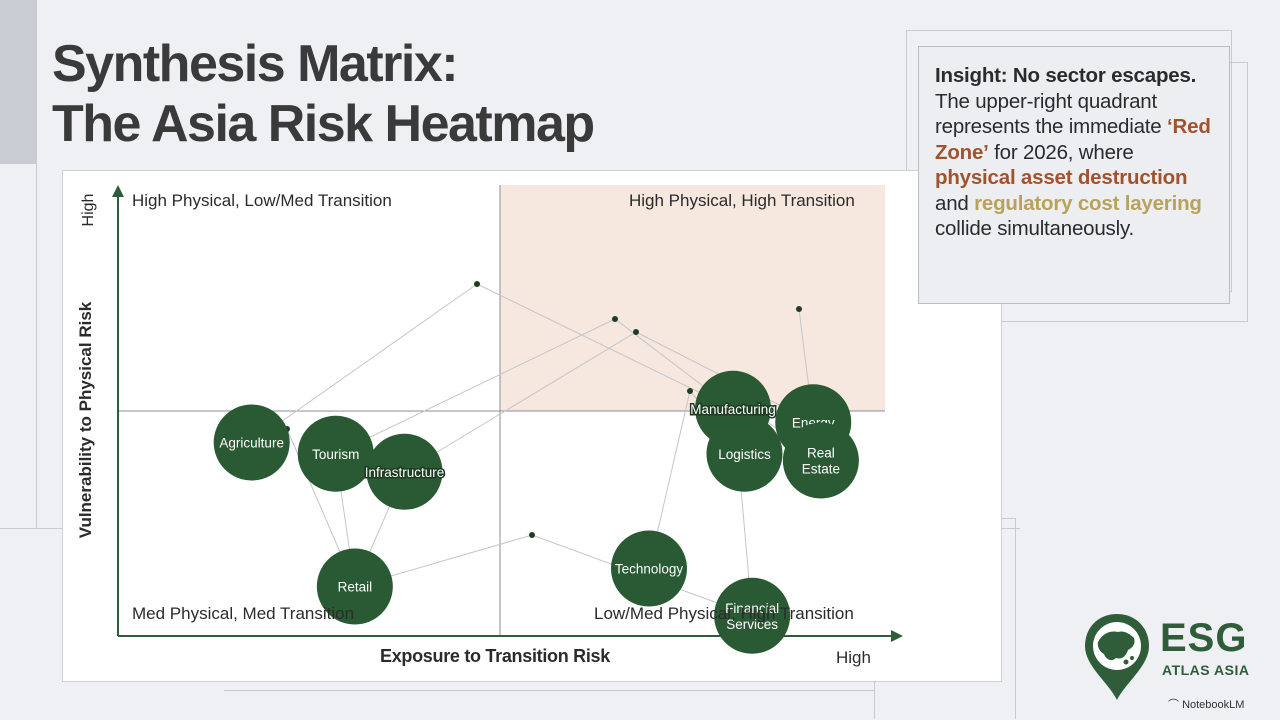 Image resolution: width=1280 pixels, height=720 pixels. What do you see at coordinates (1117, 657) in the screenshot?
I see `map-pin-icon` at bounding box center [1117, 657].